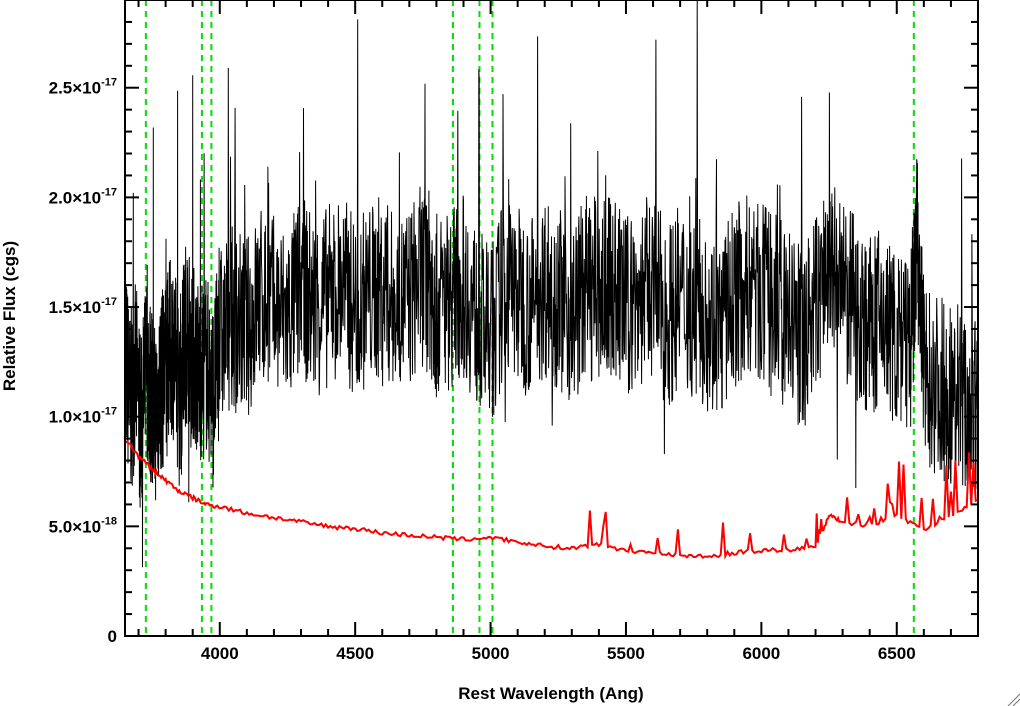 This screenshot has width=1020, height=706. I want to click on resize-grip-icon, so click(1013, 699).